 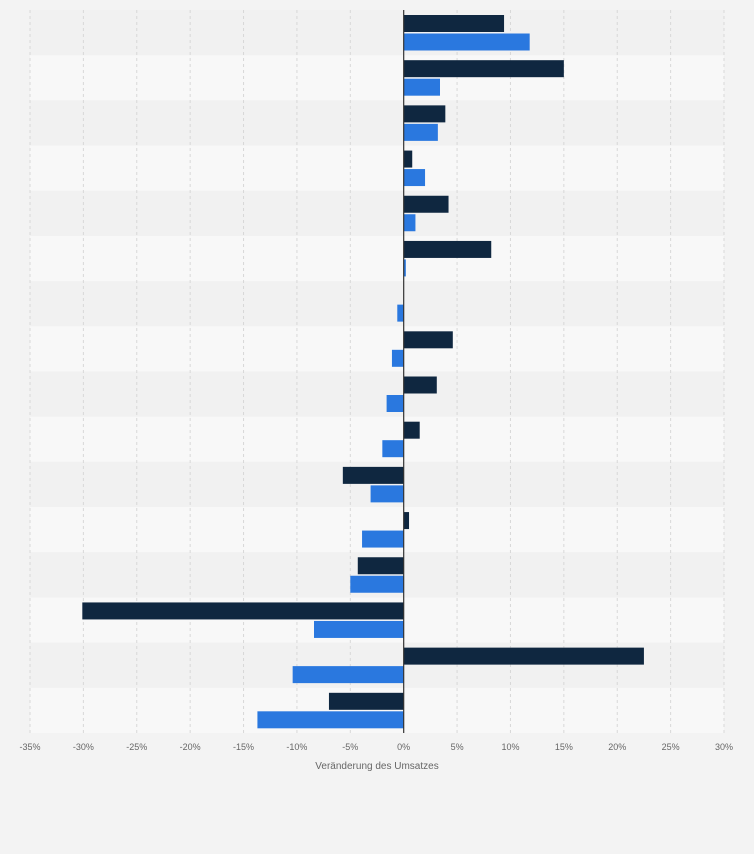 What do you see at coordinates (510, 747) in the screenshot?
I see `x-tick-label: 10%` at bounding box center [510, 747].